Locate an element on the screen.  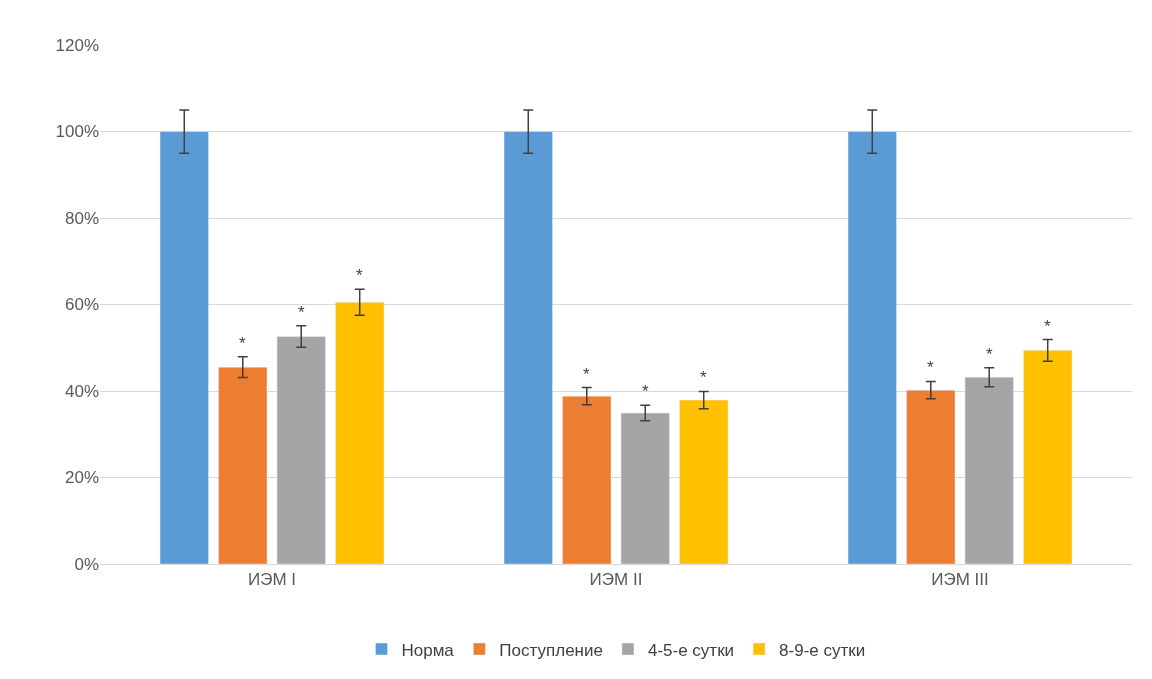
y-tick-label: 0% is located at coordinates (86, 564).